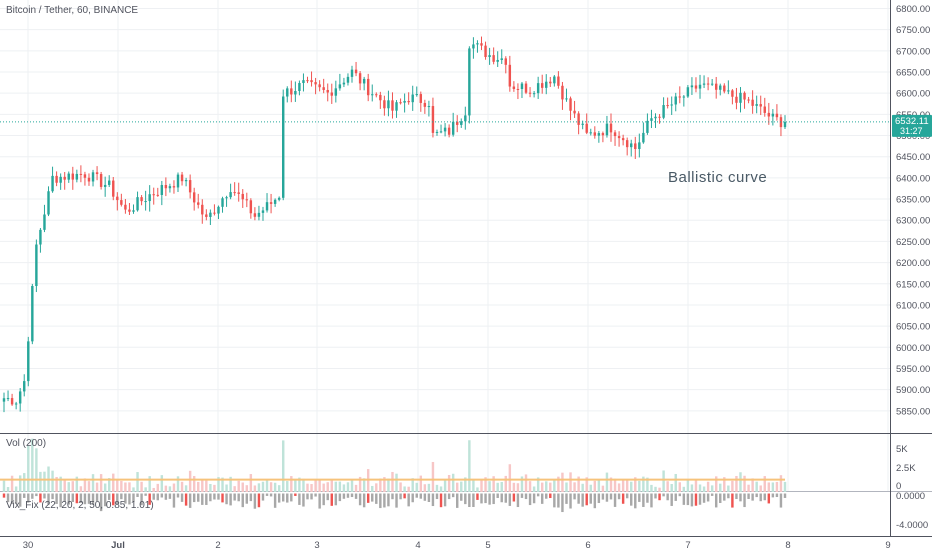 The width and height of the screenshot is (932, 550). Describe the element at coordinates (316, 545) in the screenshot. I see `time-tick-label: 3` at that location.